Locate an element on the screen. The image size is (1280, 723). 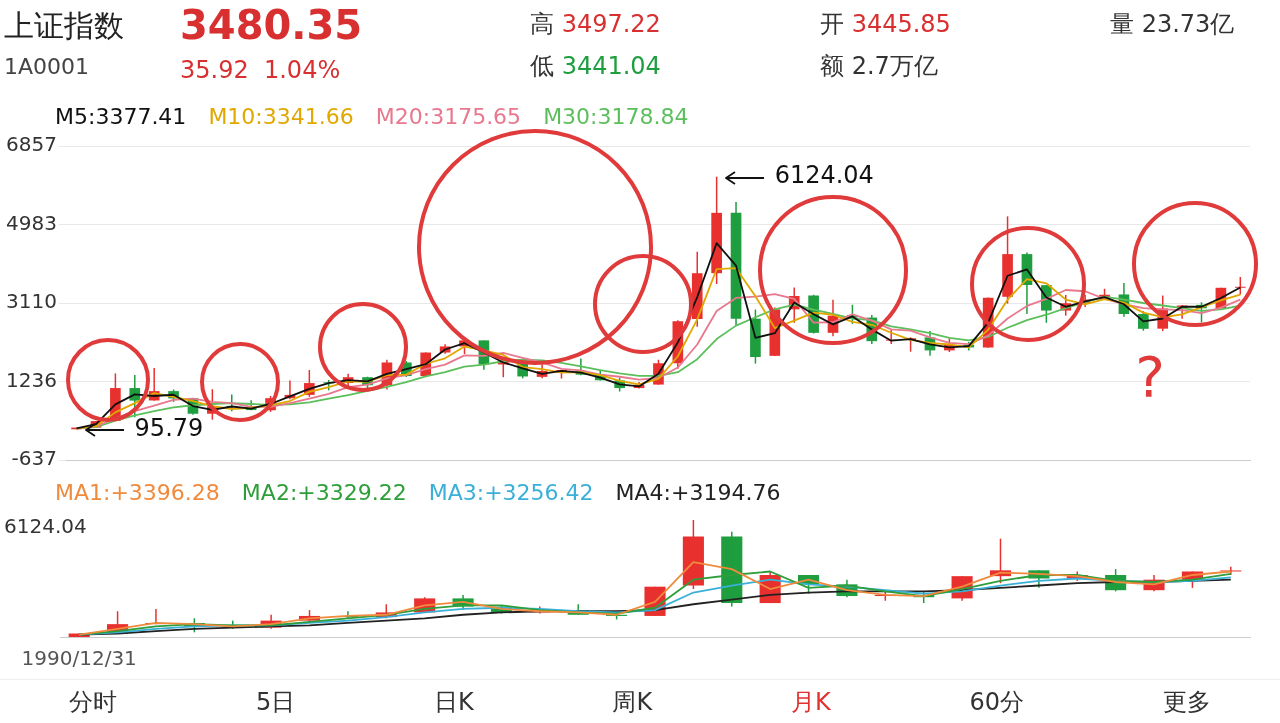
text: 日K is located at coordinates (454, 702).